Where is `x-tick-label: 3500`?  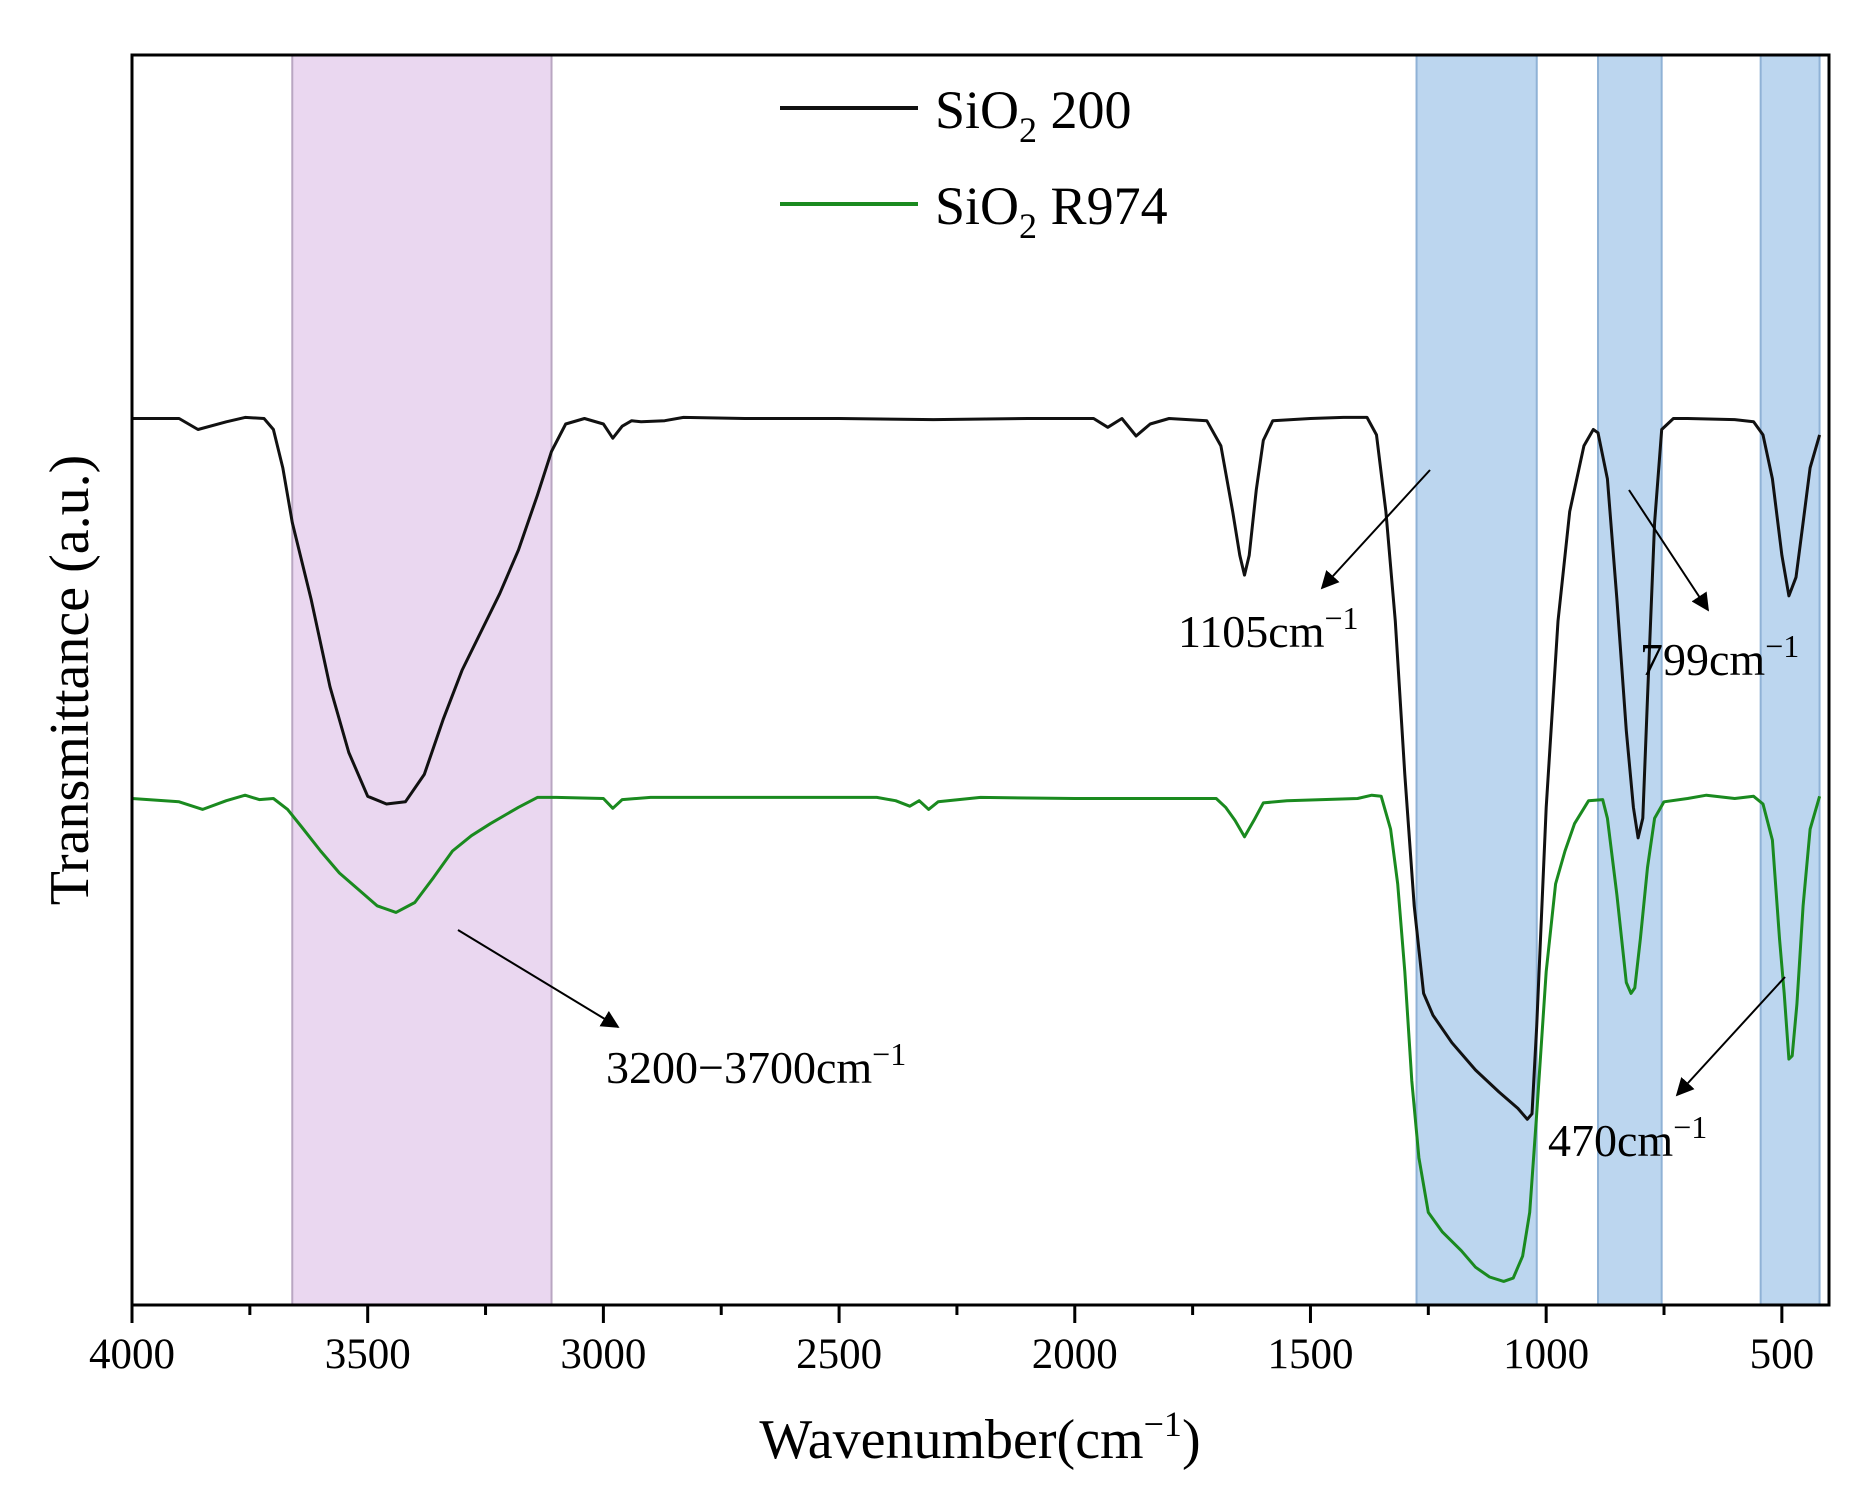 x-tick-label: 3500 is located at coordinates (368, 1354).